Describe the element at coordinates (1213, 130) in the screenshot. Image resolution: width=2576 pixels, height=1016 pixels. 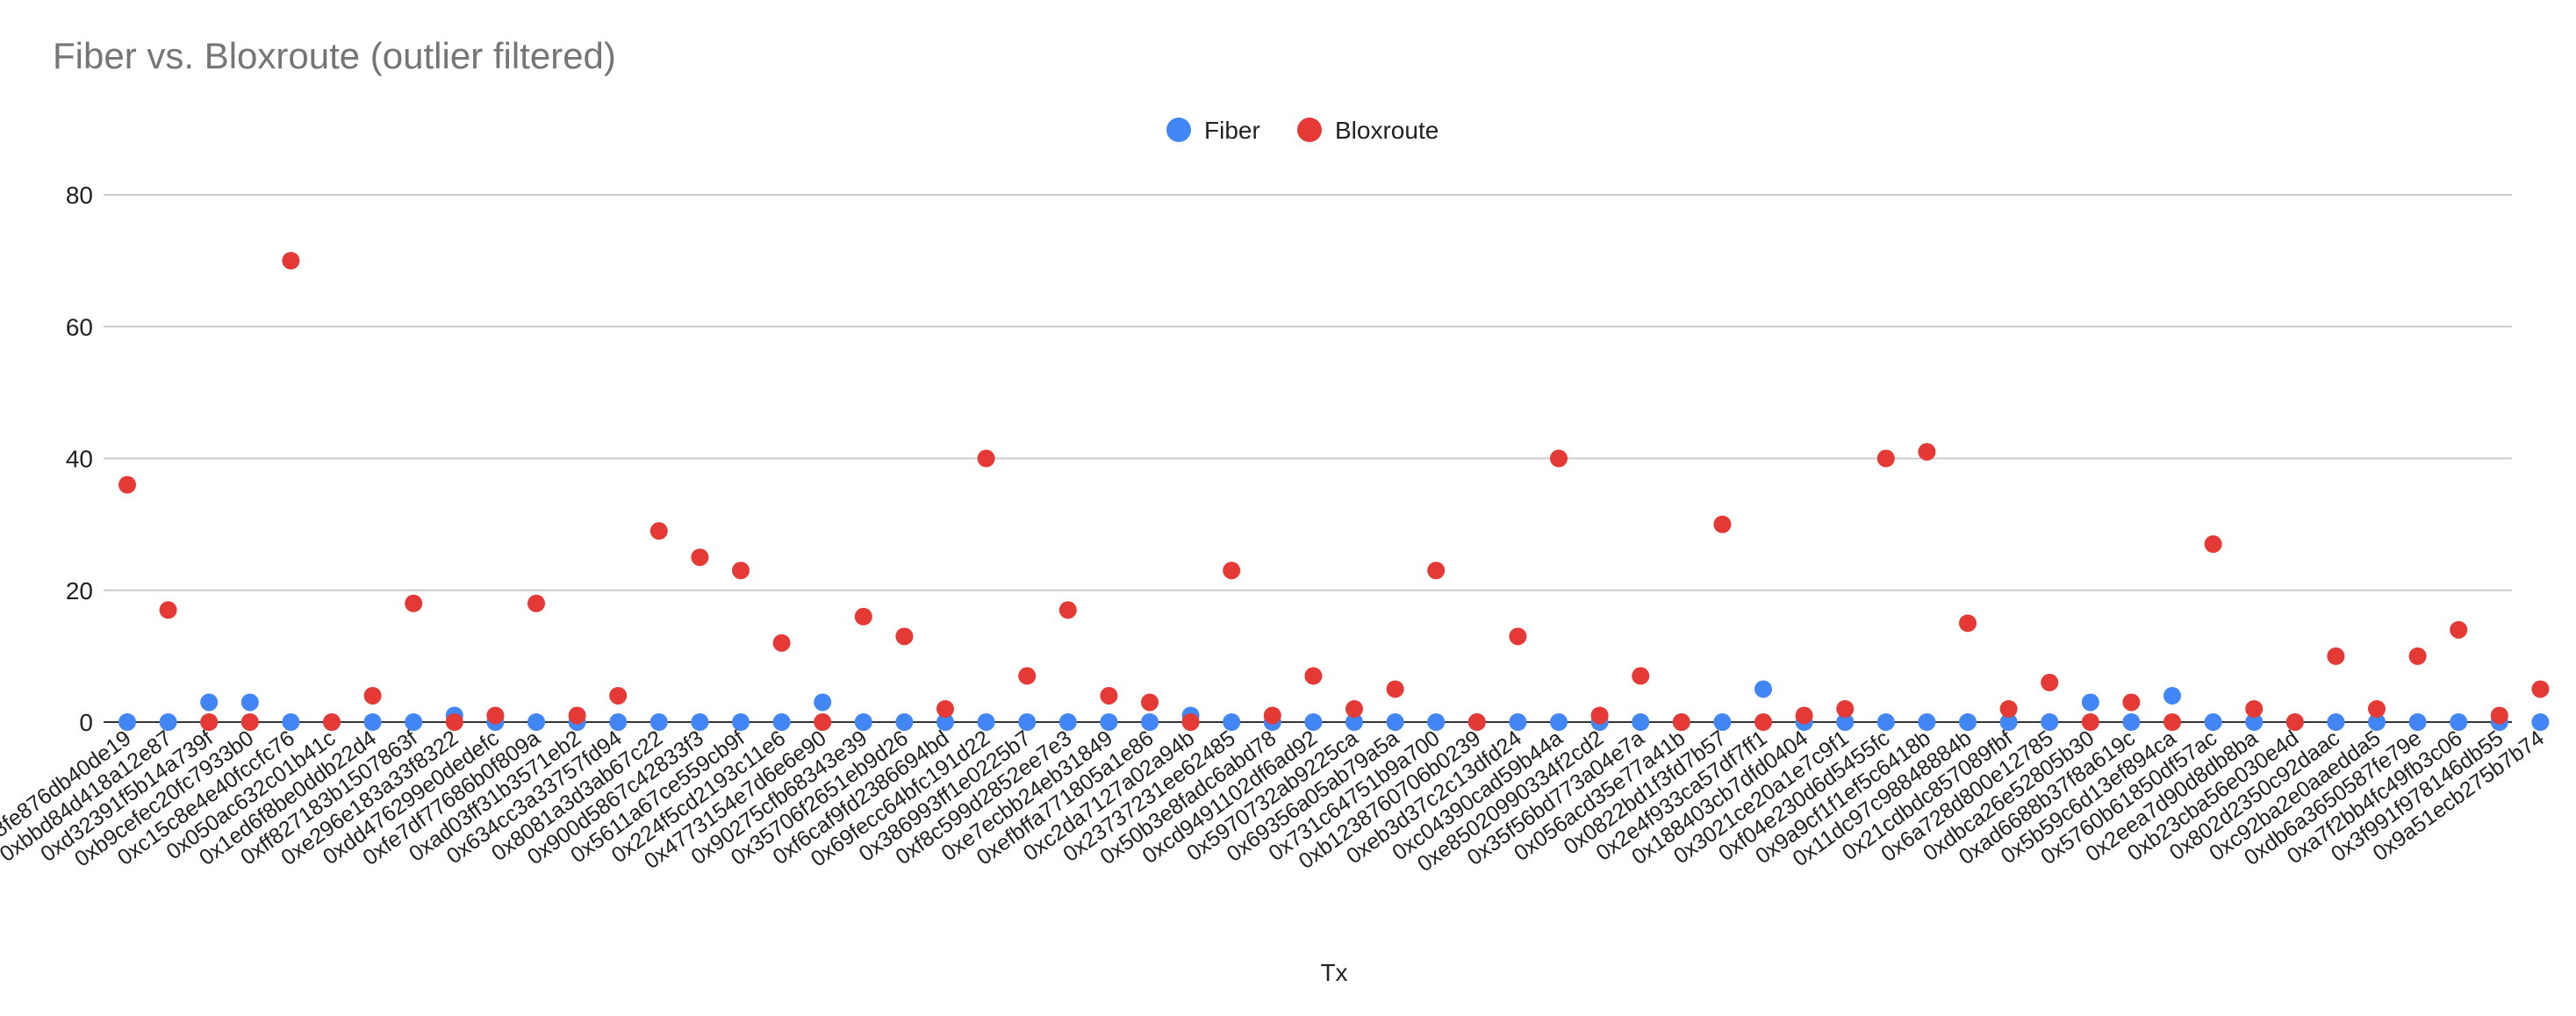
I see `legend-item-fiber: Fiber` at that location.